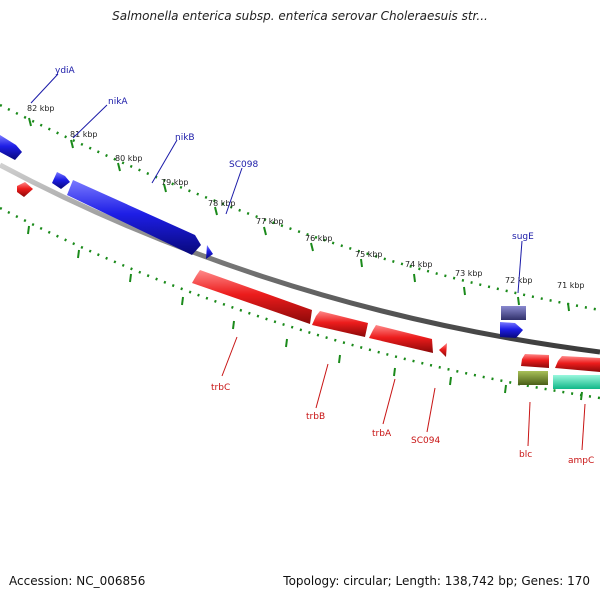 The width and height of the screenshot is (600, 600). What do you see at coordinates (577, 364) in the screenshot?
I see `gene-arrow-ampC` at bounding box center [577, 364].